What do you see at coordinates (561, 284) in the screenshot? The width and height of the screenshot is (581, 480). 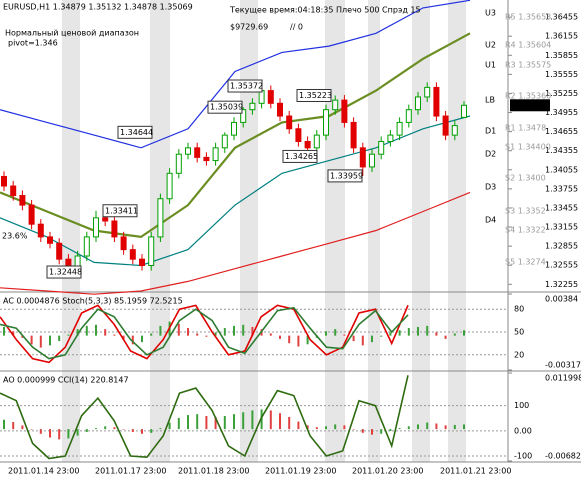 I see `y-tick-label: 1.32255` at bounding box center [561, 284].